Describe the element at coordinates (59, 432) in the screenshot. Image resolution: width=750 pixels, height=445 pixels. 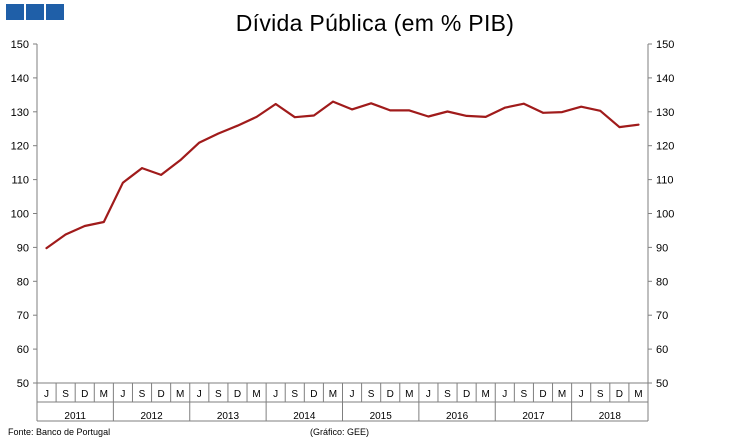
I see `source-note: Fonte: Banco de Portugal` at that location.